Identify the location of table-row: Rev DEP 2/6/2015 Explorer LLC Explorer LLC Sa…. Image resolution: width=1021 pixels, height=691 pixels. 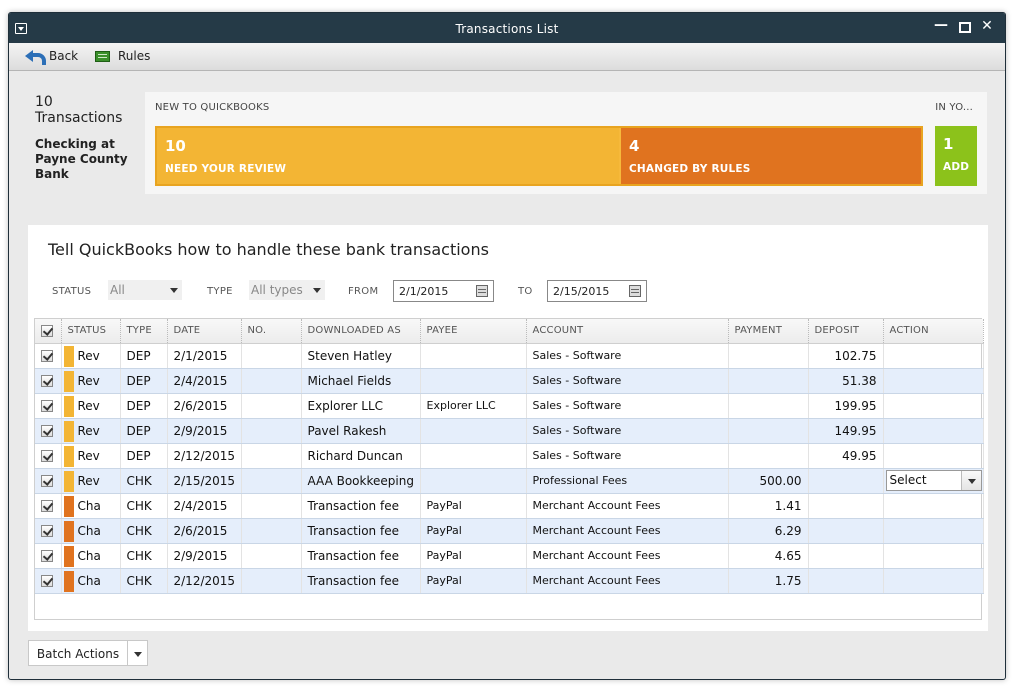
(509, 406).